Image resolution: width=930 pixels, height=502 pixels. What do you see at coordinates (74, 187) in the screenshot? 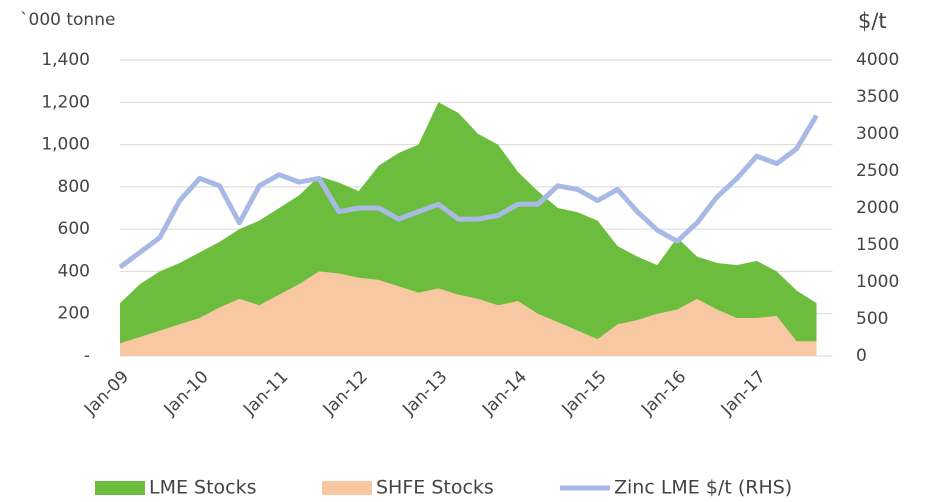
I see `y-tick-label: 800` at bounding box center [74, 187].